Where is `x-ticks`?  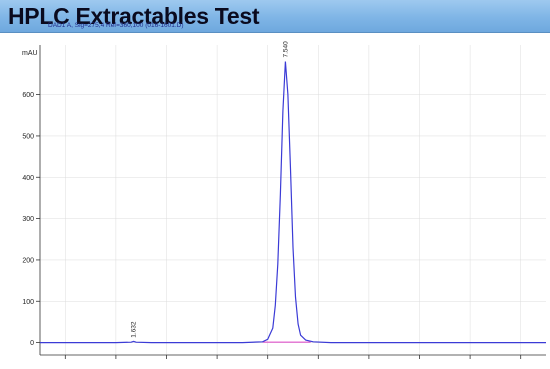
x-ticks is located at coordinates (293, 357).